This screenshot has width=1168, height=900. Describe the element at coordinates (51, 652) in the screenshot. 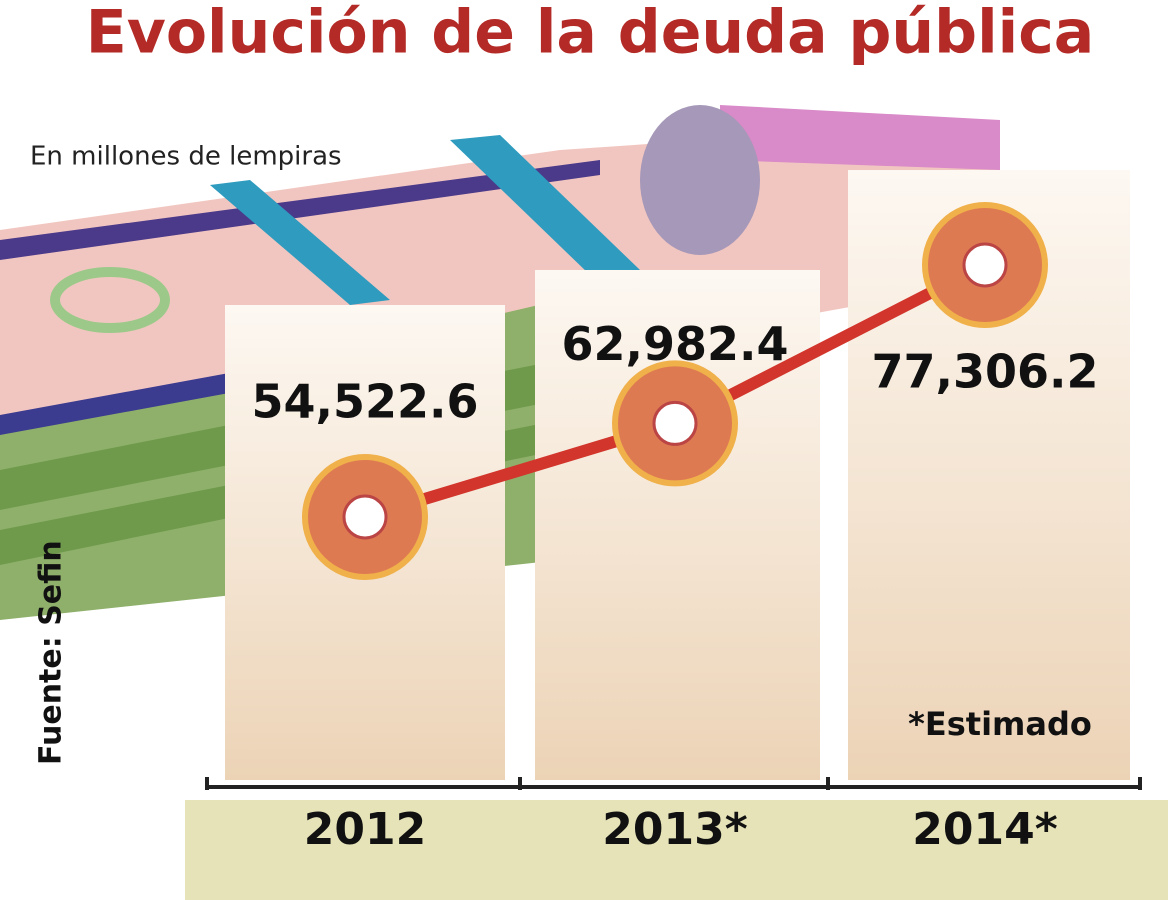

I see `source: Fuente: Sefin` at that location.